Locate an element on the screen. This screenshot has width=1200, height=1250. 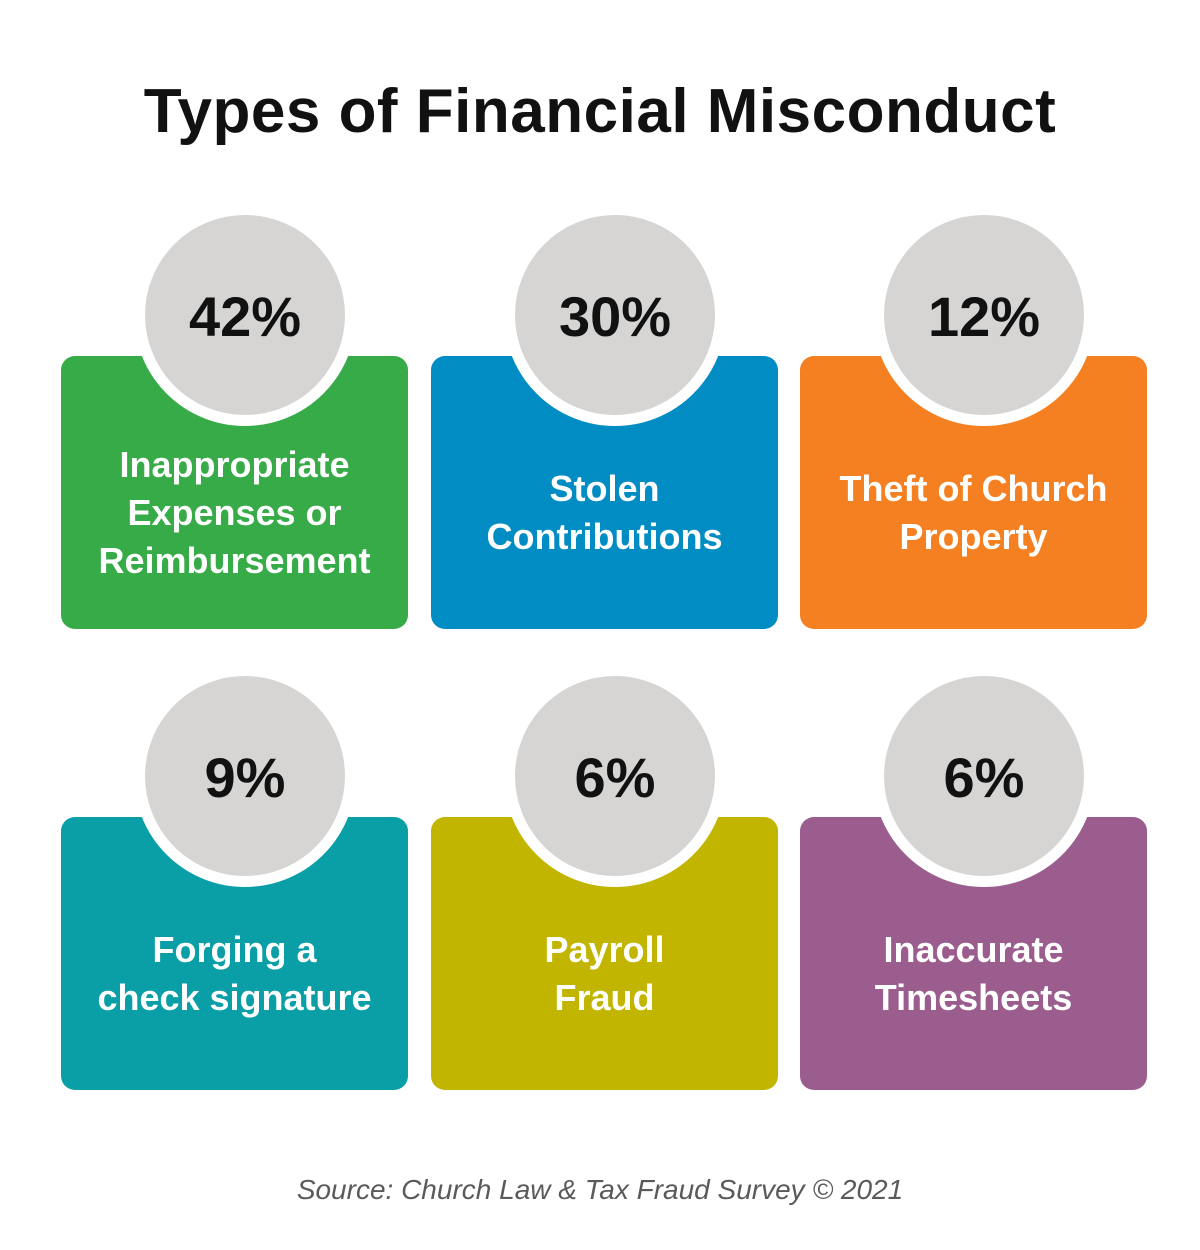
card-label: Theft of Church Property is located at coordinates (973, 512).